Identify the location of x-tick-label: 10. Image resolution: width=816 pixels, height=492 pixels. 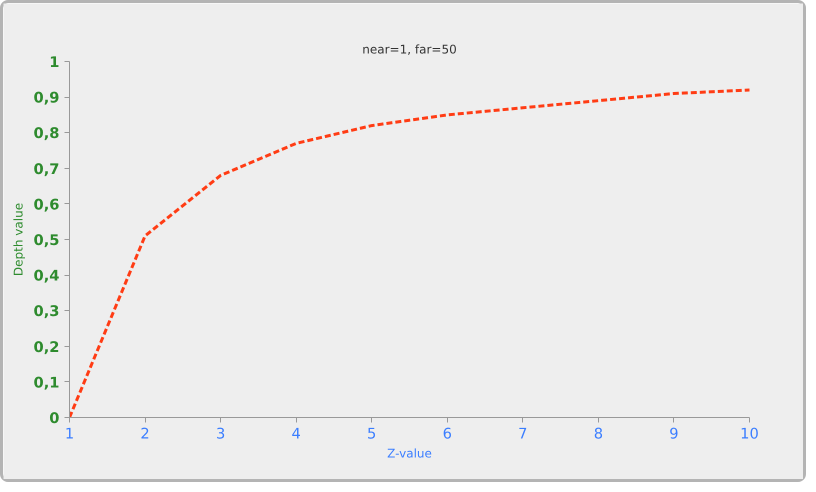
(749, 434).